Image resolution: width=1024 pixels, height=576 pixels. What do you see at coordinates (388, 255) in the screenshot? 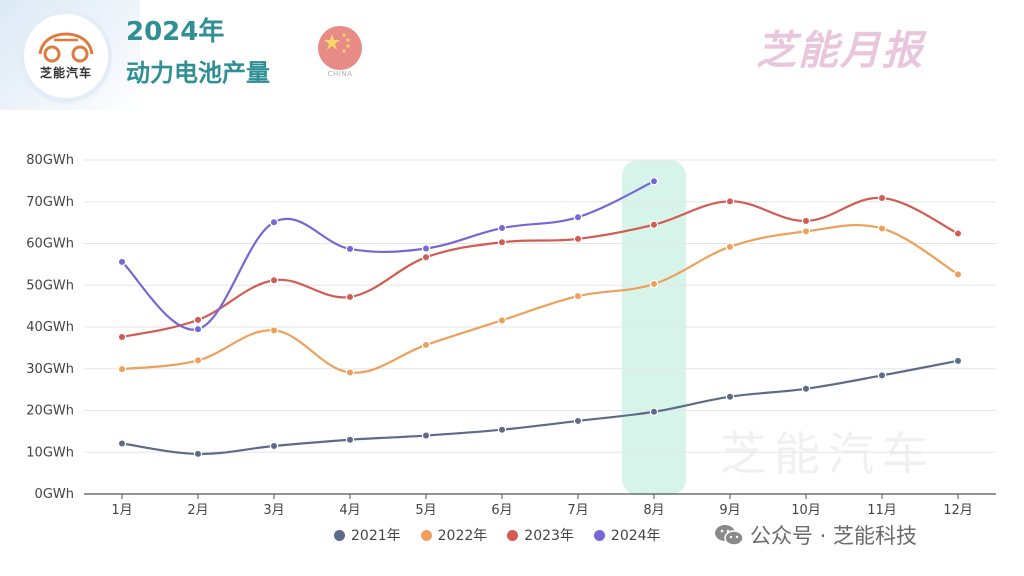
I see `series-line-2024年` at bounding box center [388, 255].